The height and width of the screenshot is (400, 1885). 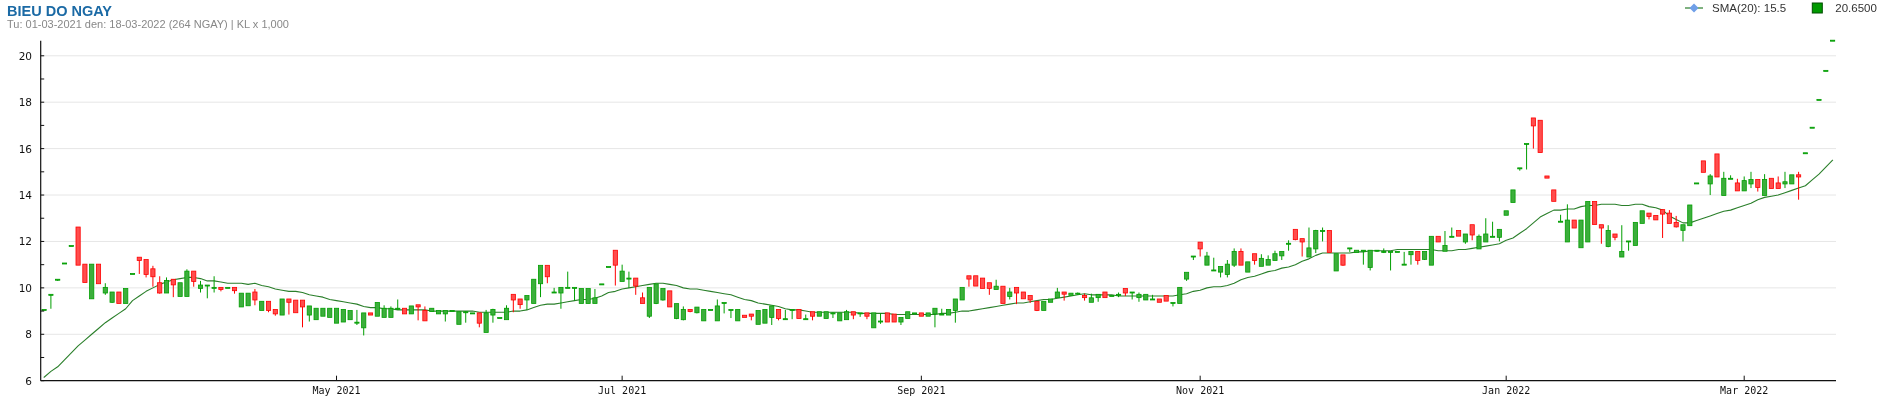 I want to click on x-tick-label: May 2021, so click(x=336, y=390).